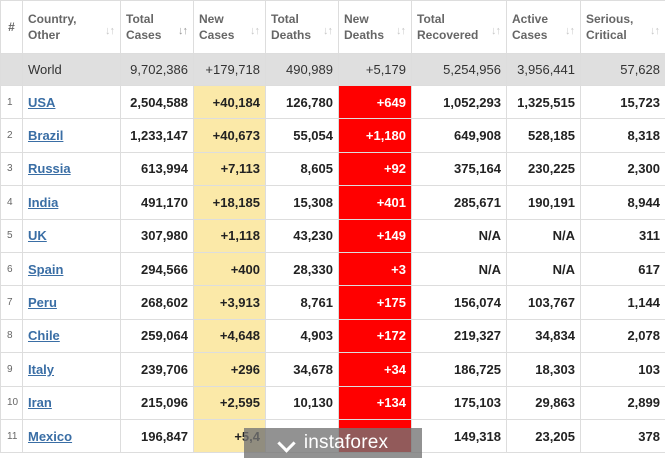  Describe the element at coordinates (622, 336) in the screenshot. I see `serious-critical-cell: 2,078` at that location.